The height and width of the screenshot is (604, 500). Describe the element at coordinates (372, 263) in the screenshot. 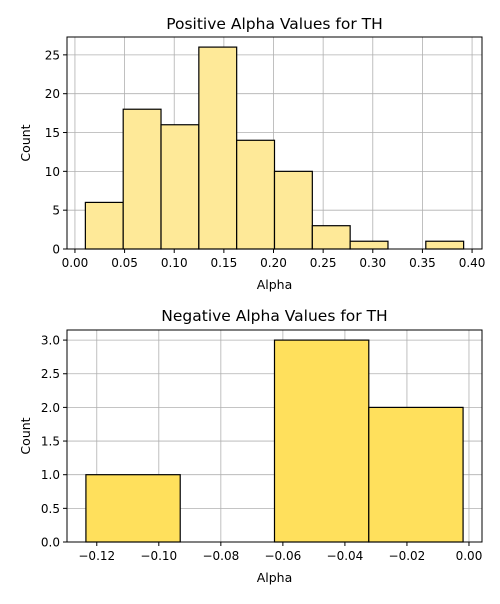

I see `x-tick-label: 0.30` at that location.